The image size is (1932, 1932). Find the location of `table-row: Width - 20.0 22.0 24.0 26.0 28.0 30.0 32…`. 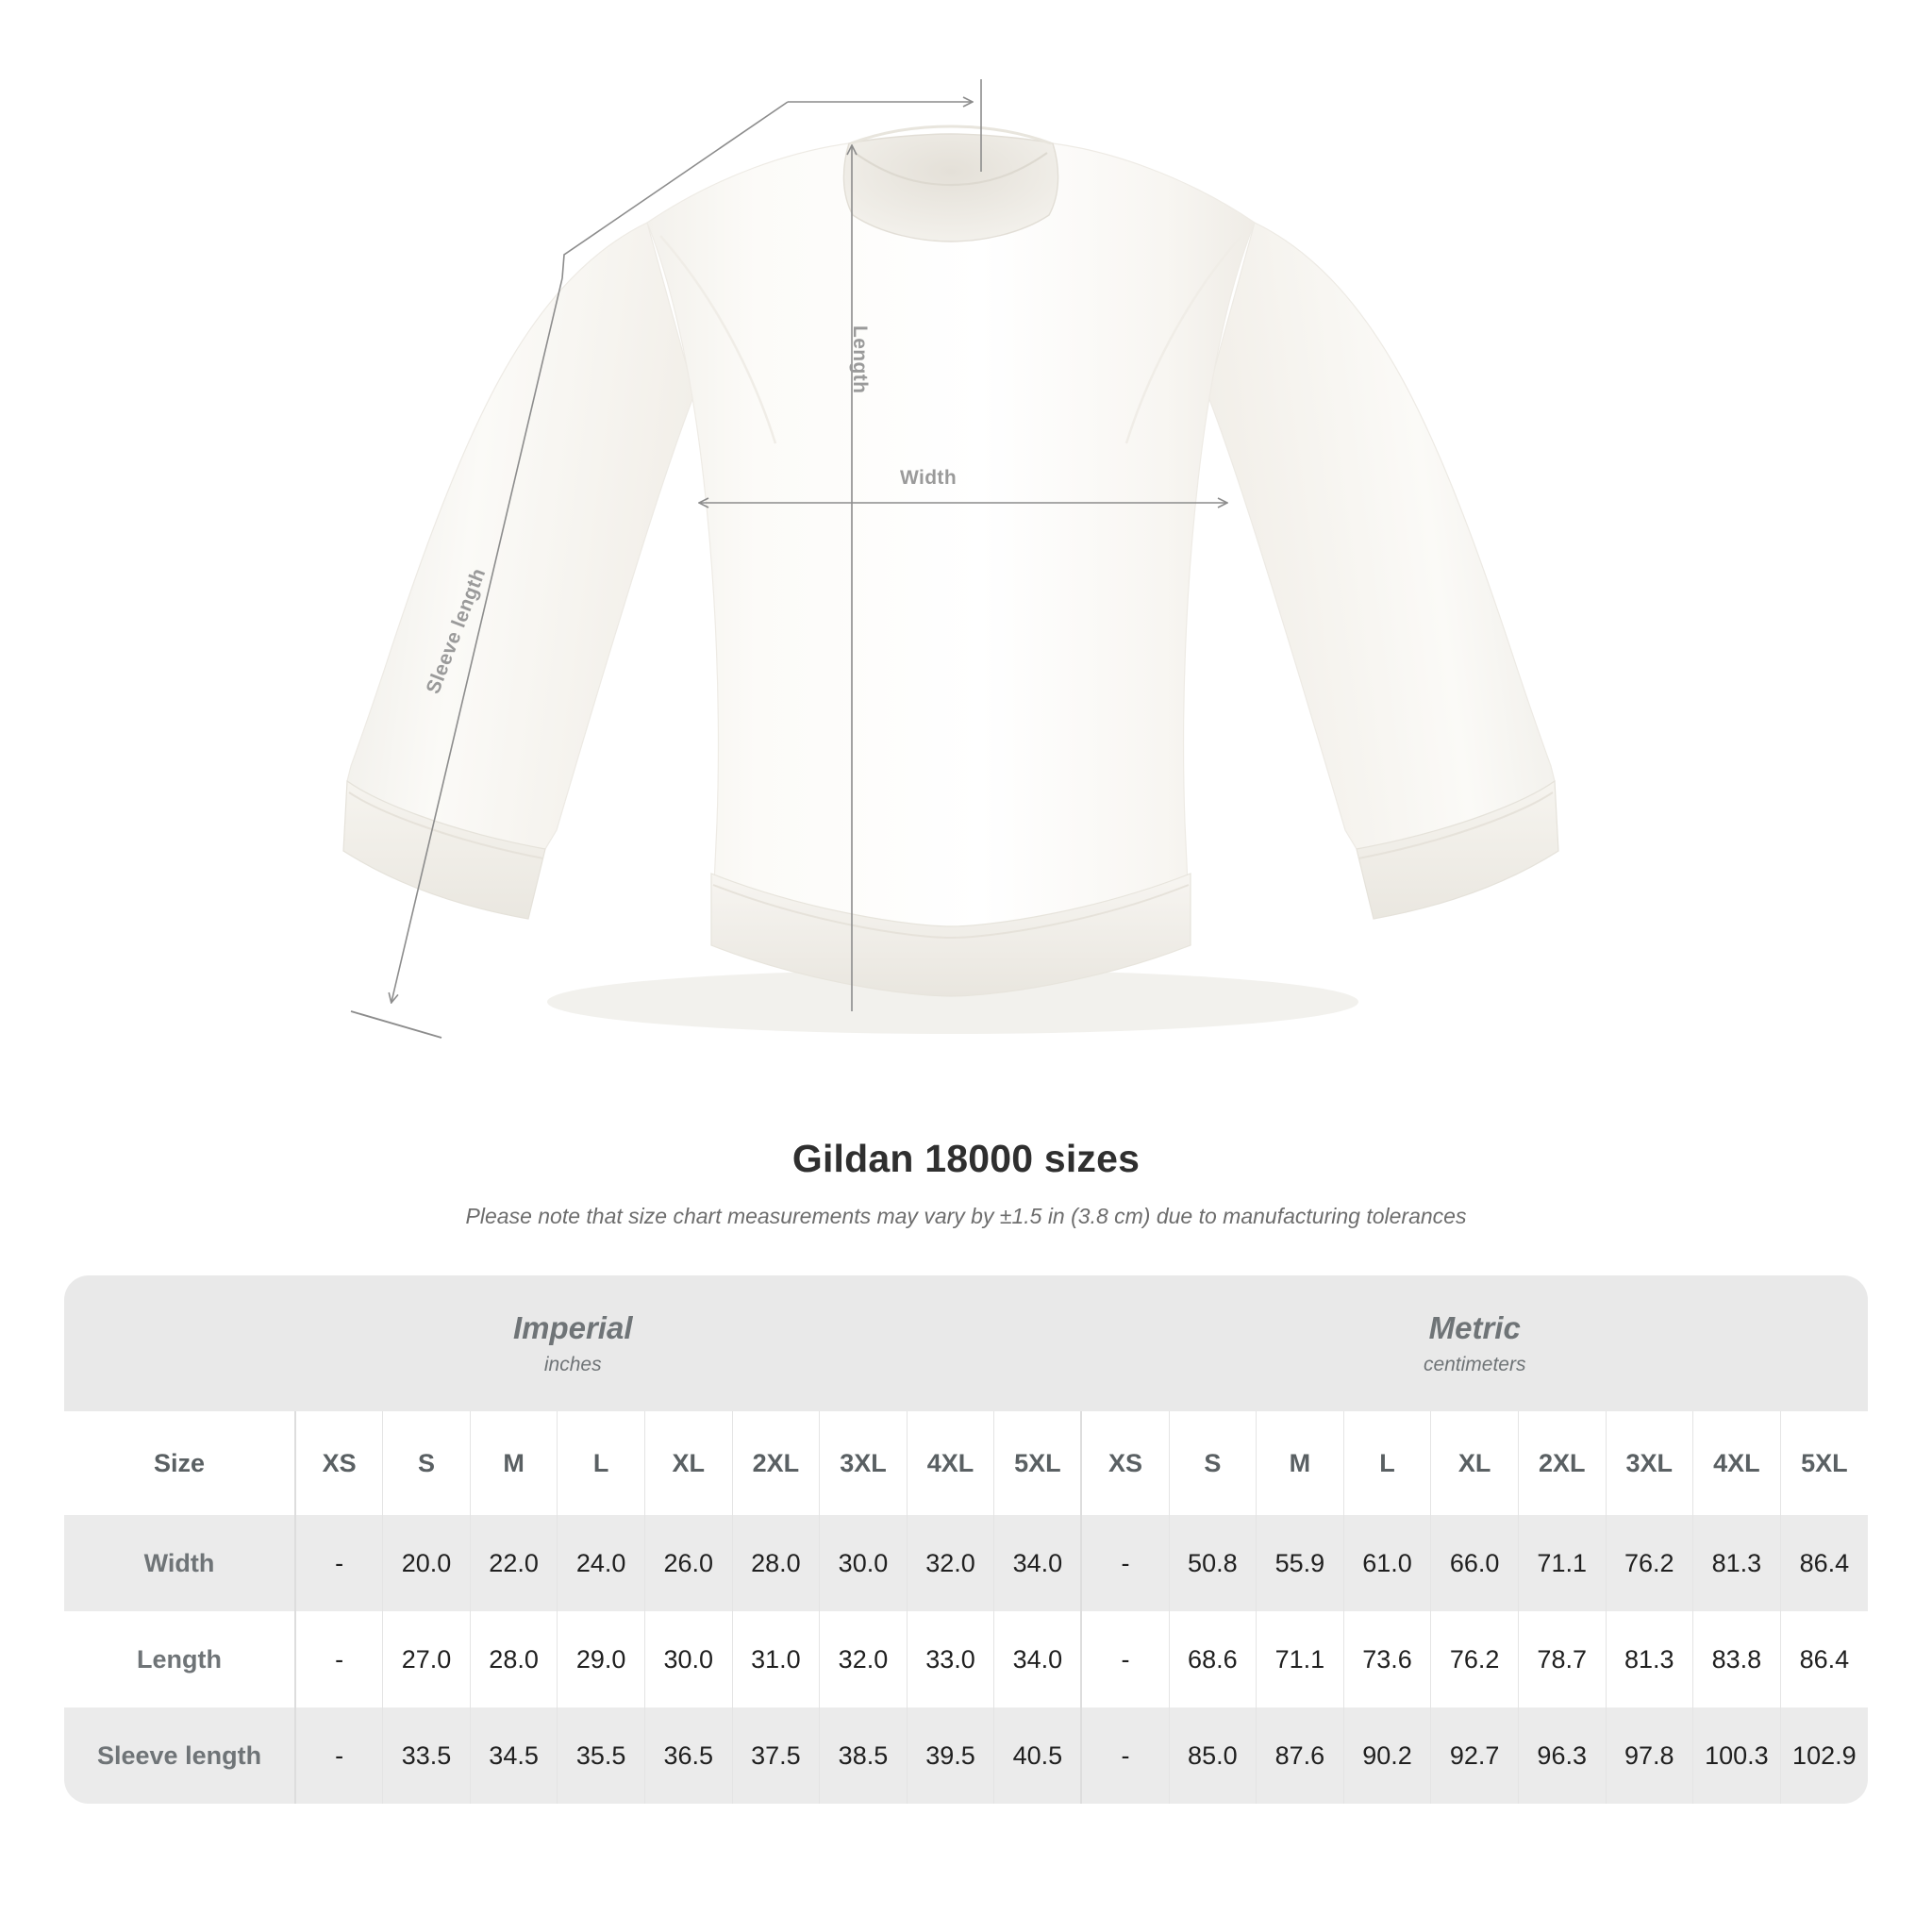

table-row: Width - 20.0 22.0 24.0 26.0 28.0 30.0 32… is located at coordinates (966, 1563).